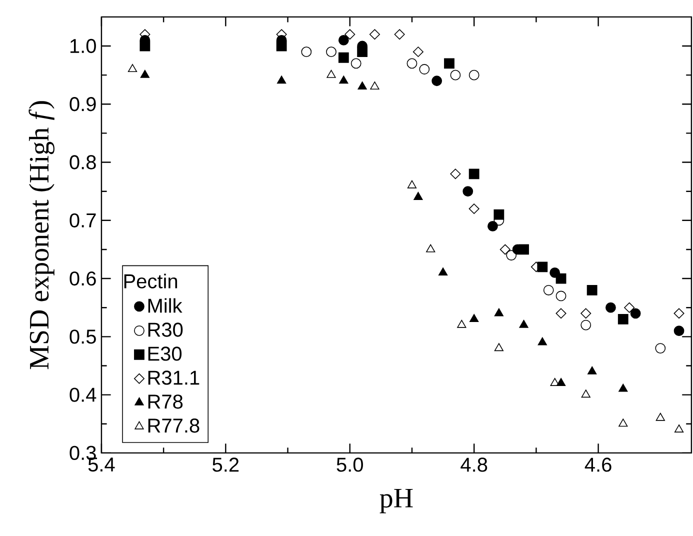  Describe the element at coordinates (83, 162) in the screenshot. I see `y-tick-label: 0.8` at that location.